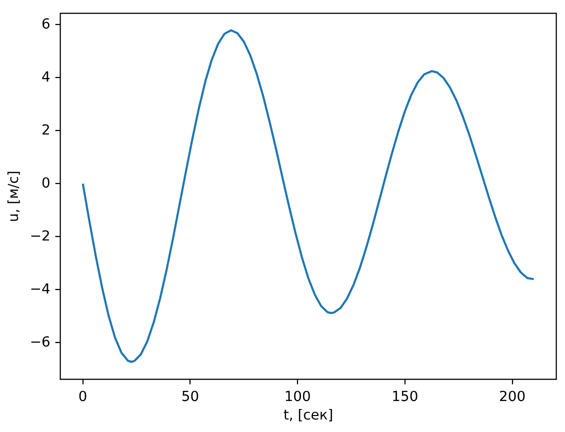 The width and height of the screenshot is (565, 432). What do you see at coordinates (40, 289) in the screenshot?
I see `y-tick-label: −4` at bounding box center [40, 289].